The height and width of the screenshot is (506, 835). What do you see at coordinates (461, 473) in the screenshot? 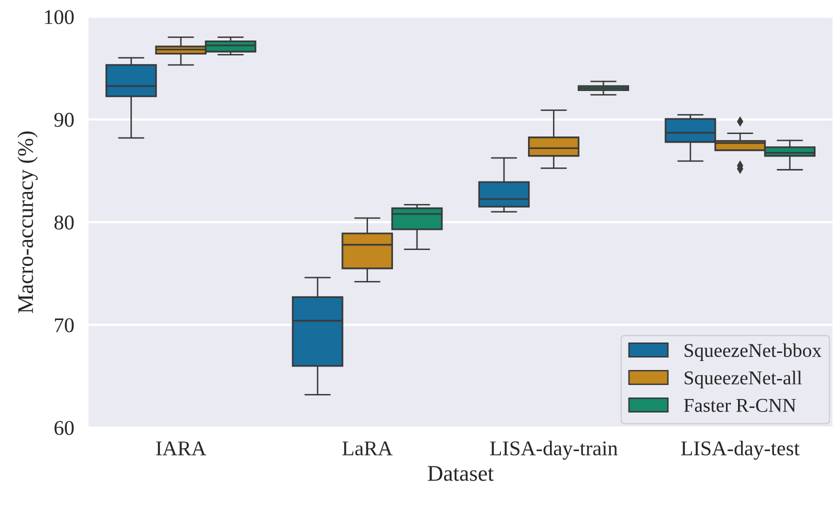
I see `x-axis-title: Dataset` at bounding box center [461, 473].